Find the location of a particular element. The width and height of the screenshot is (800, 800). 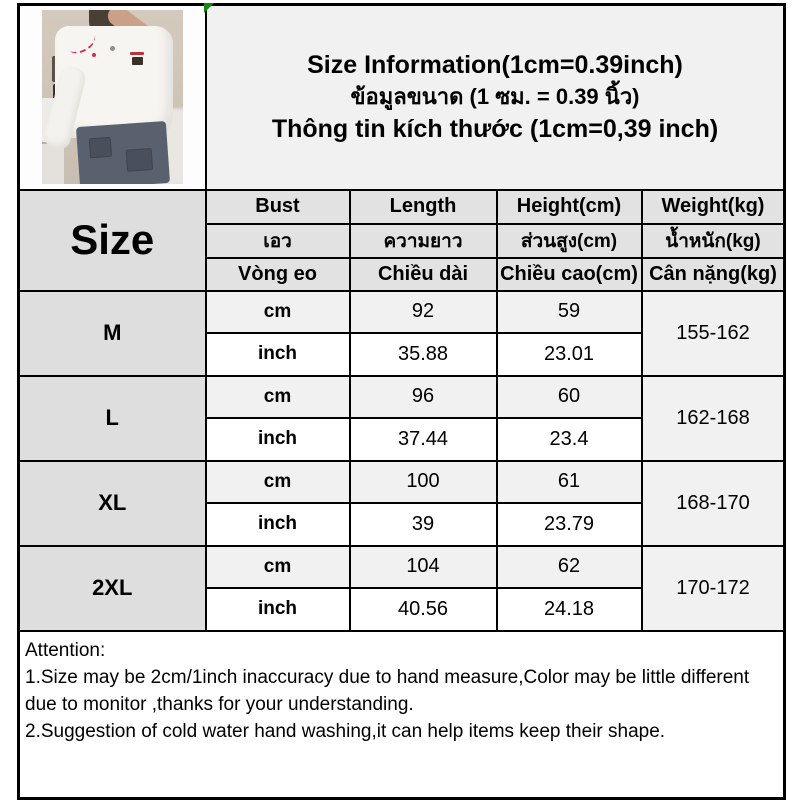

table-row: inch 35.88 23.01 is located at coordinates (402, 354).